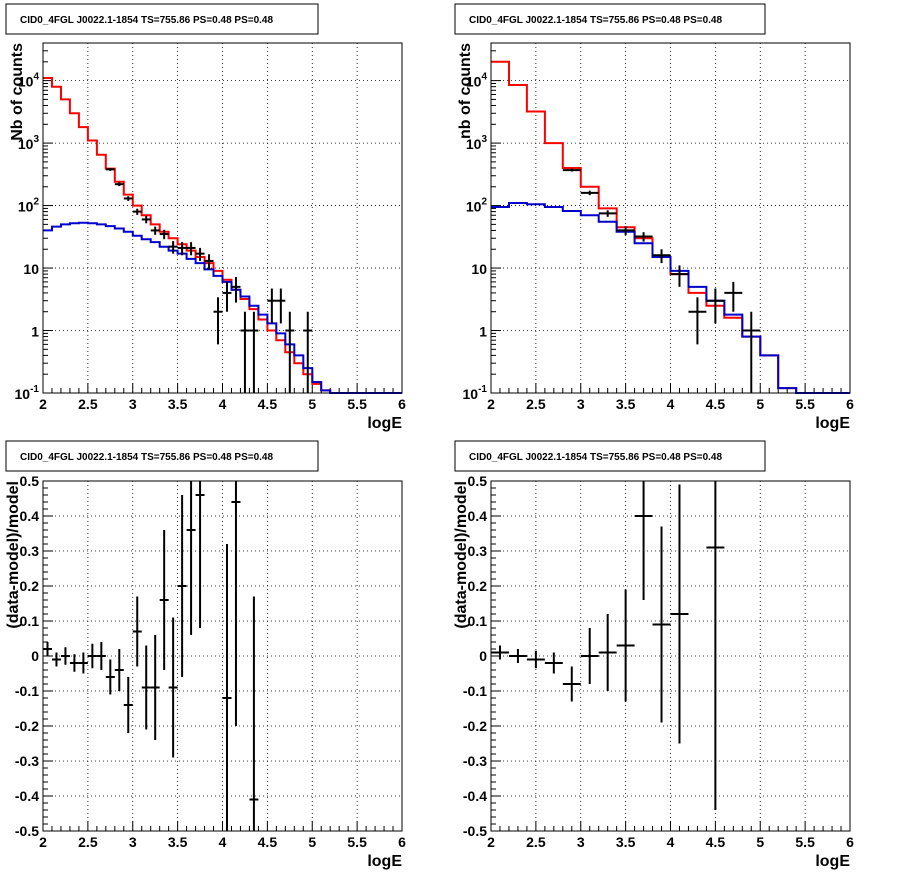  What do you see at coordinates (478, 551) in the screenshot?
I see `y-tick-label: 0.3` at bounding box center [478, 551].